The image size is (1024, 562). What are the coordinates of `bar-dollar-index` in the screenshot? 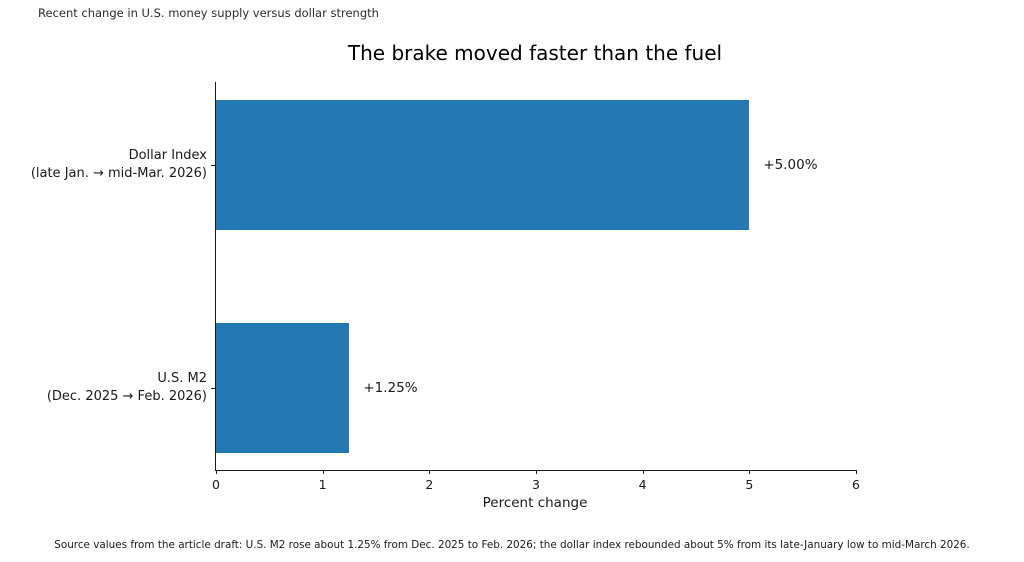 It's located at (483, 164).